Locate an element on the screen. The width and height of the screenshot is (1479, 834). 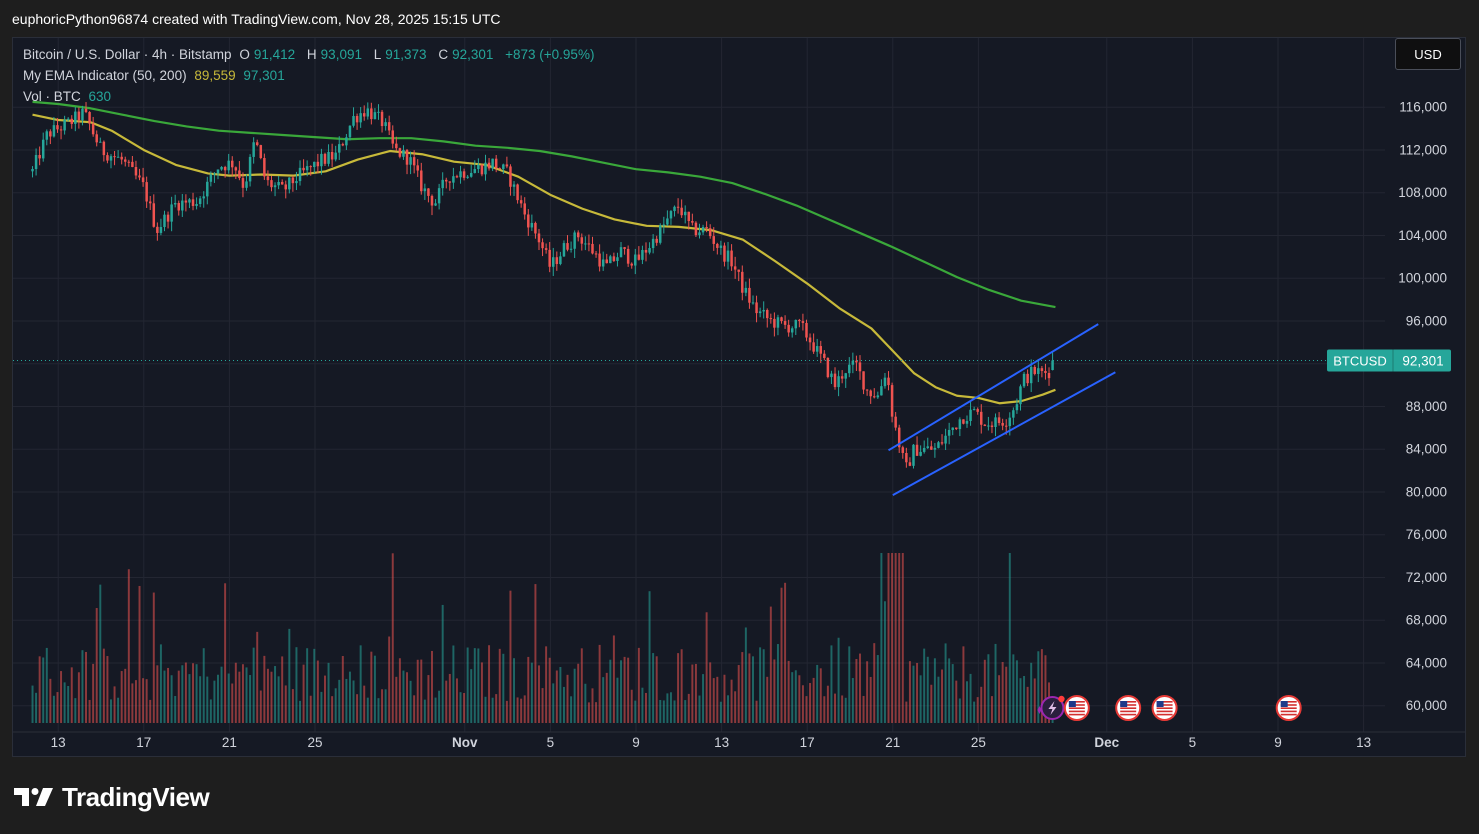
time-tick-label: 5 is located at coordinates (551, 742).